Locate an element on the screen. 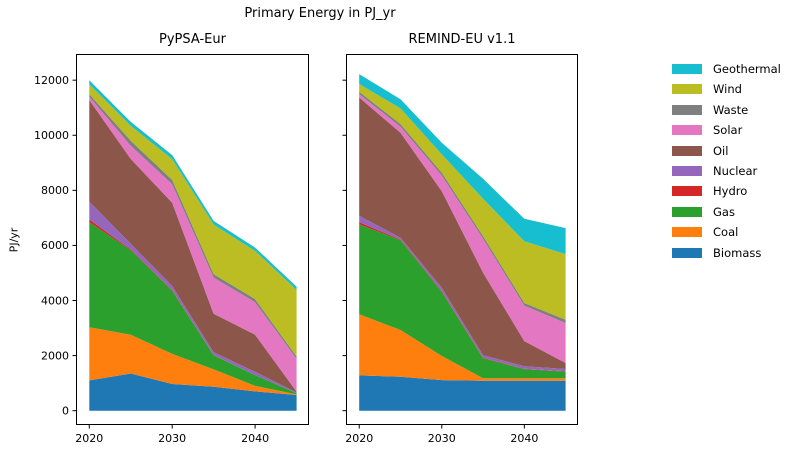 The width and height of the screenshot is (802, 462). legend-label: Wind is located at coordinates (727, 89).